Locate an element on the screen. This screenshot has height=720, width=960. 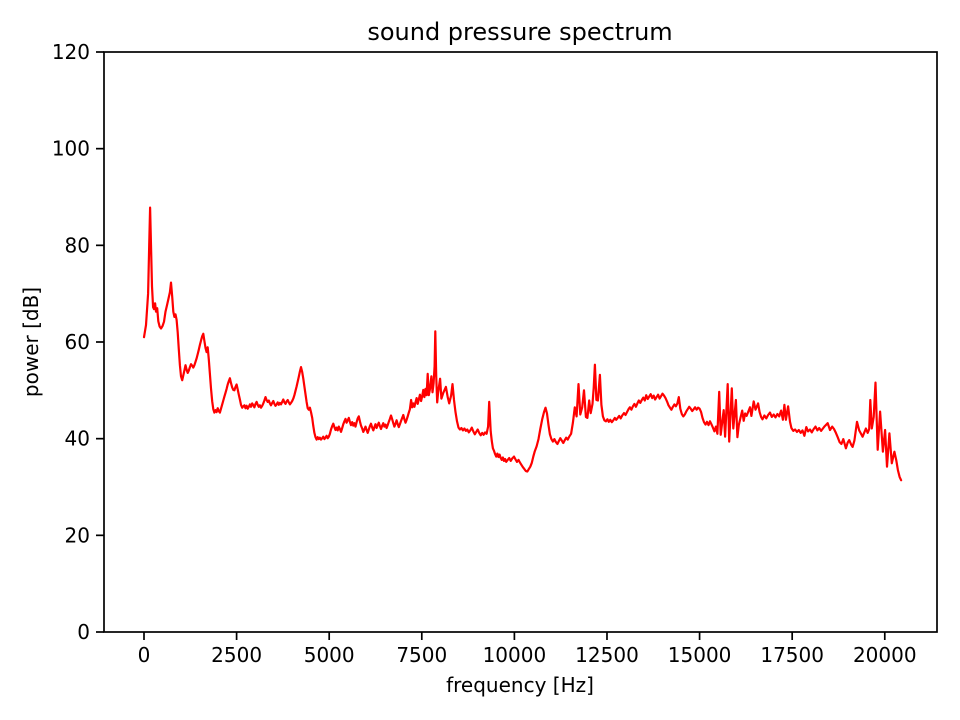
y-axis-ticks: 0 20 40 60 80 100 120 is located at coordinates (78, 342).